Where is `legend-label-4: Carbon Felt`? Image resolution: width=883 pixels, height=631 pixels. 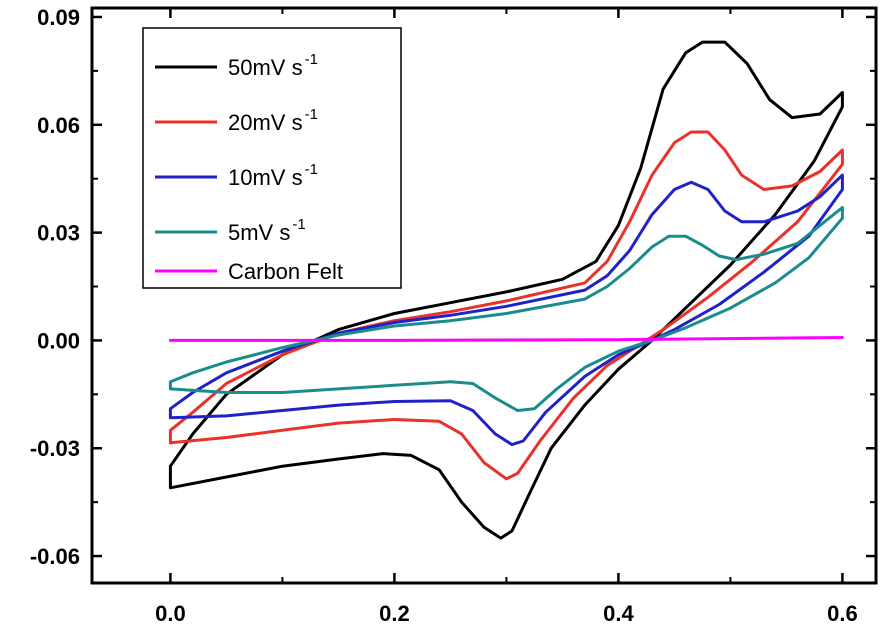
legend-label-4: Carbon Felt is located at coordinates (285, 271).